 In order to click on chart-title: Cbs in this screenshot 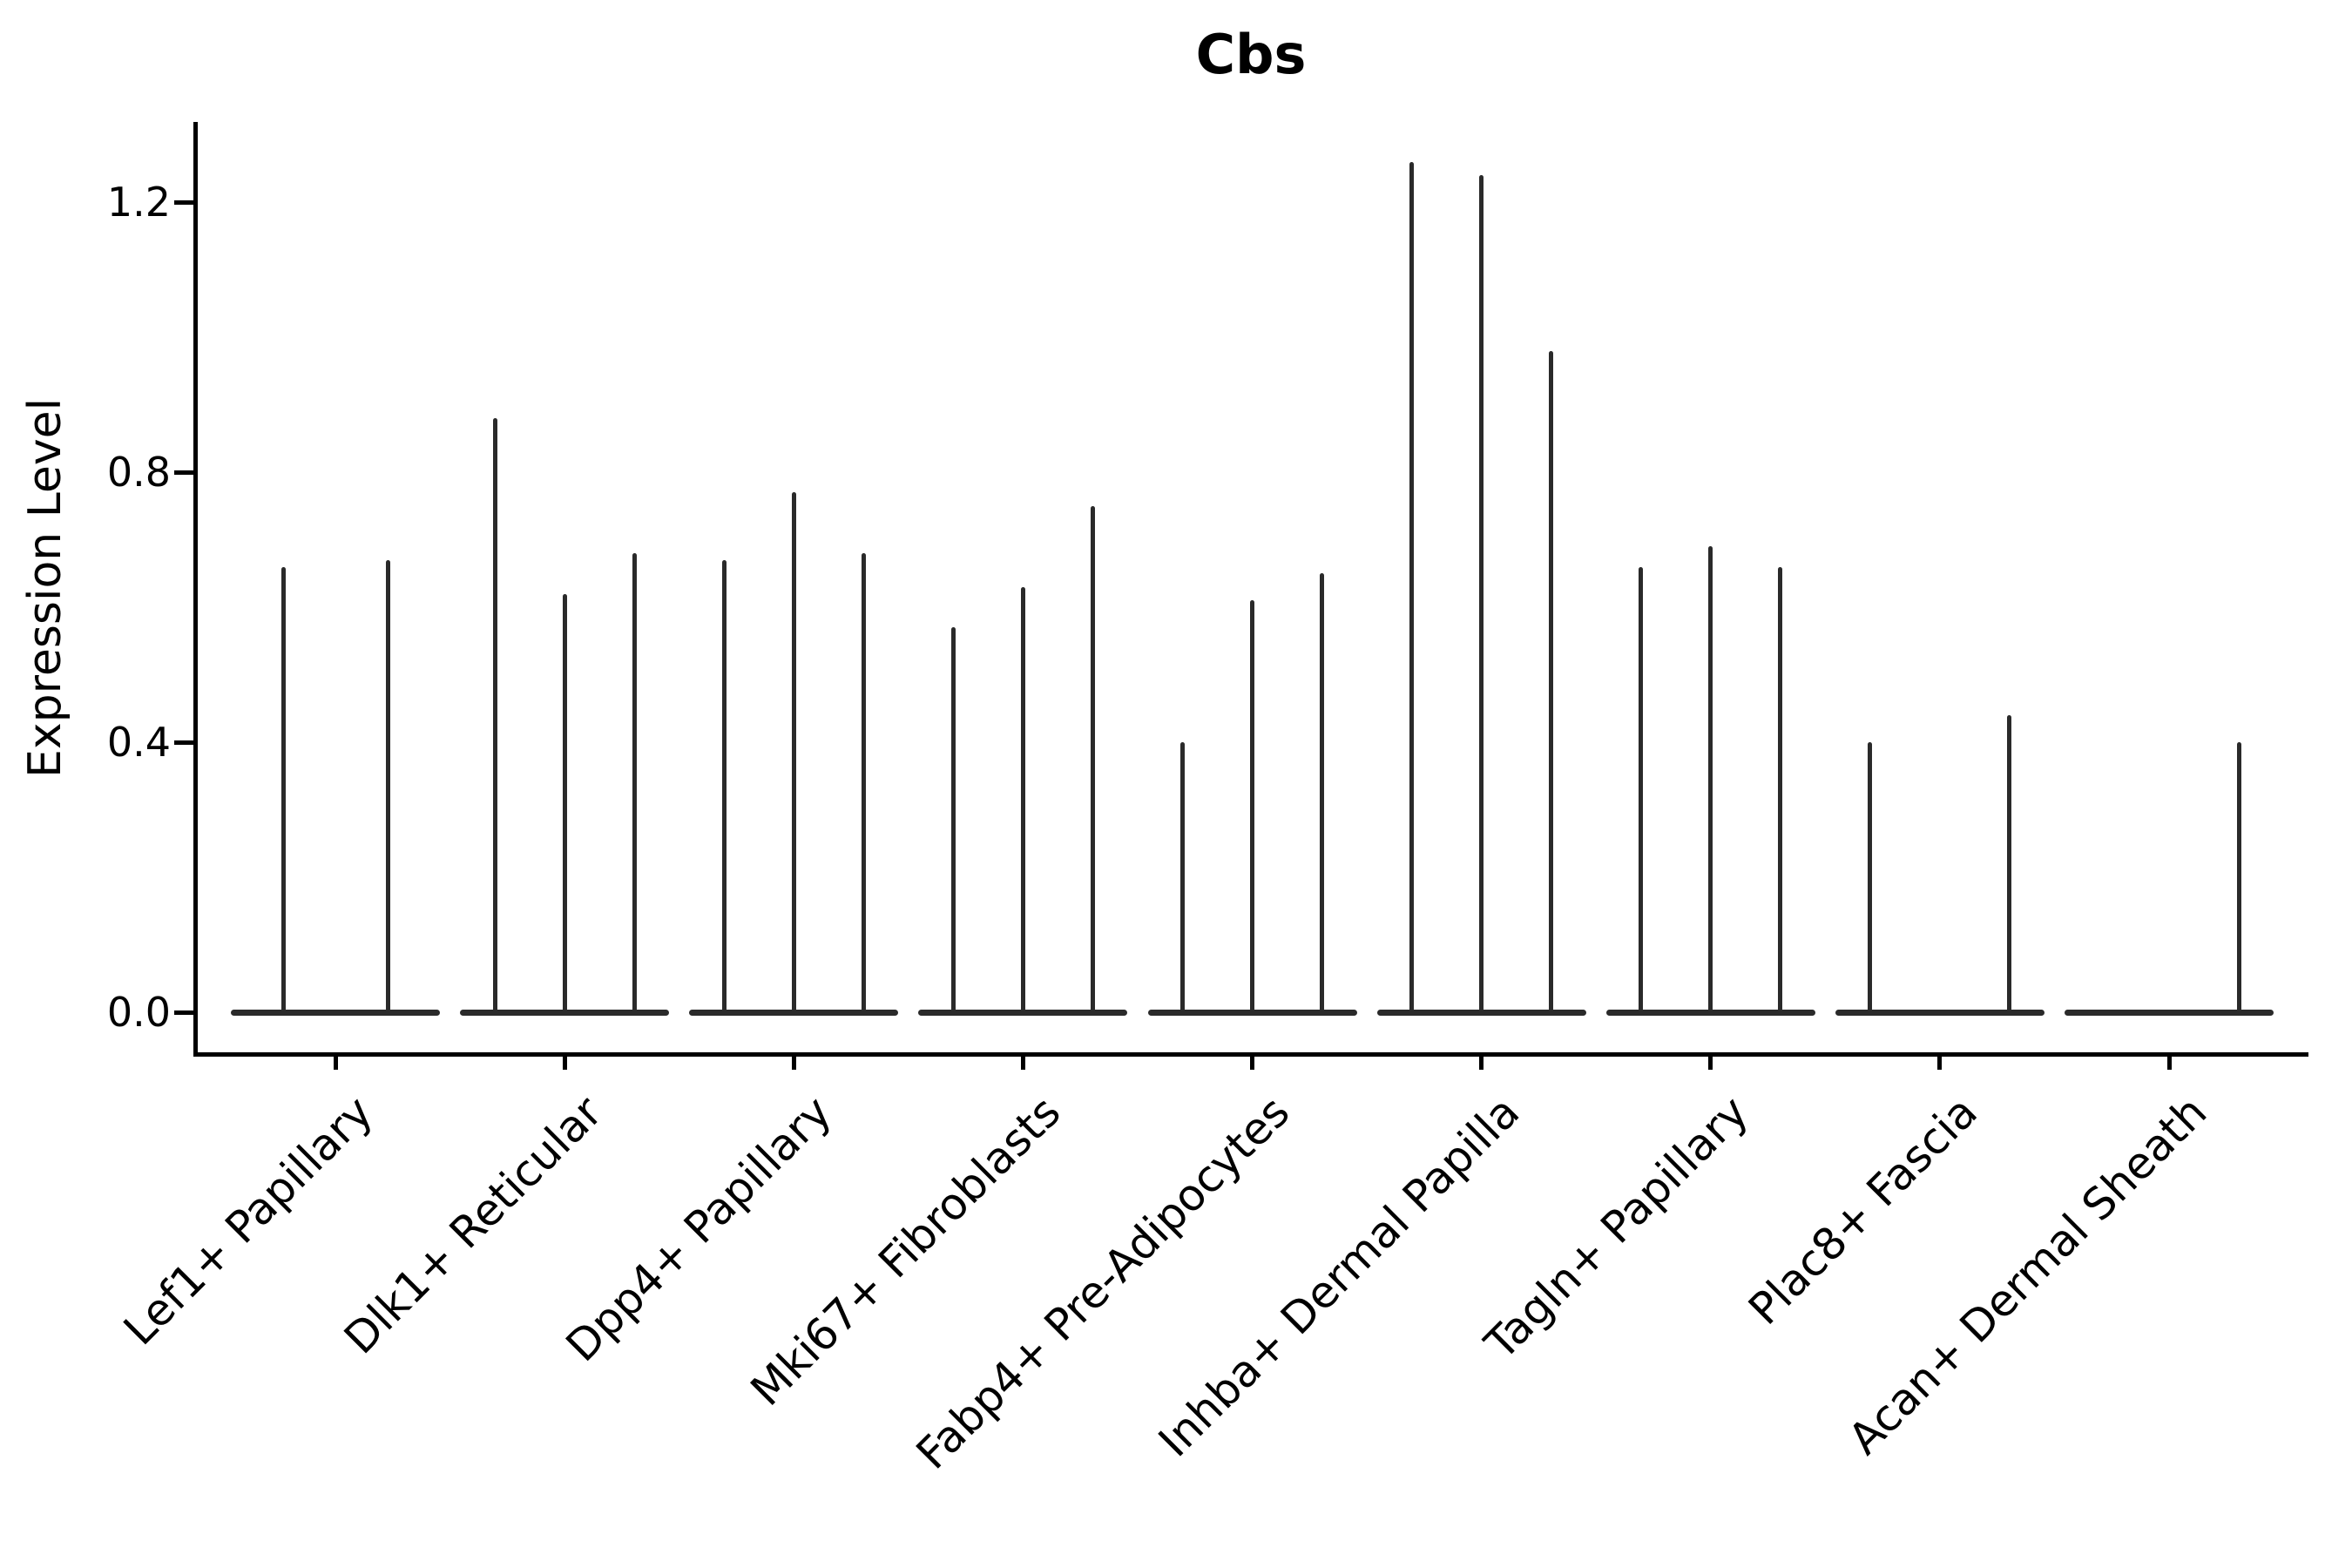, I will do `click(1251, 54)`.